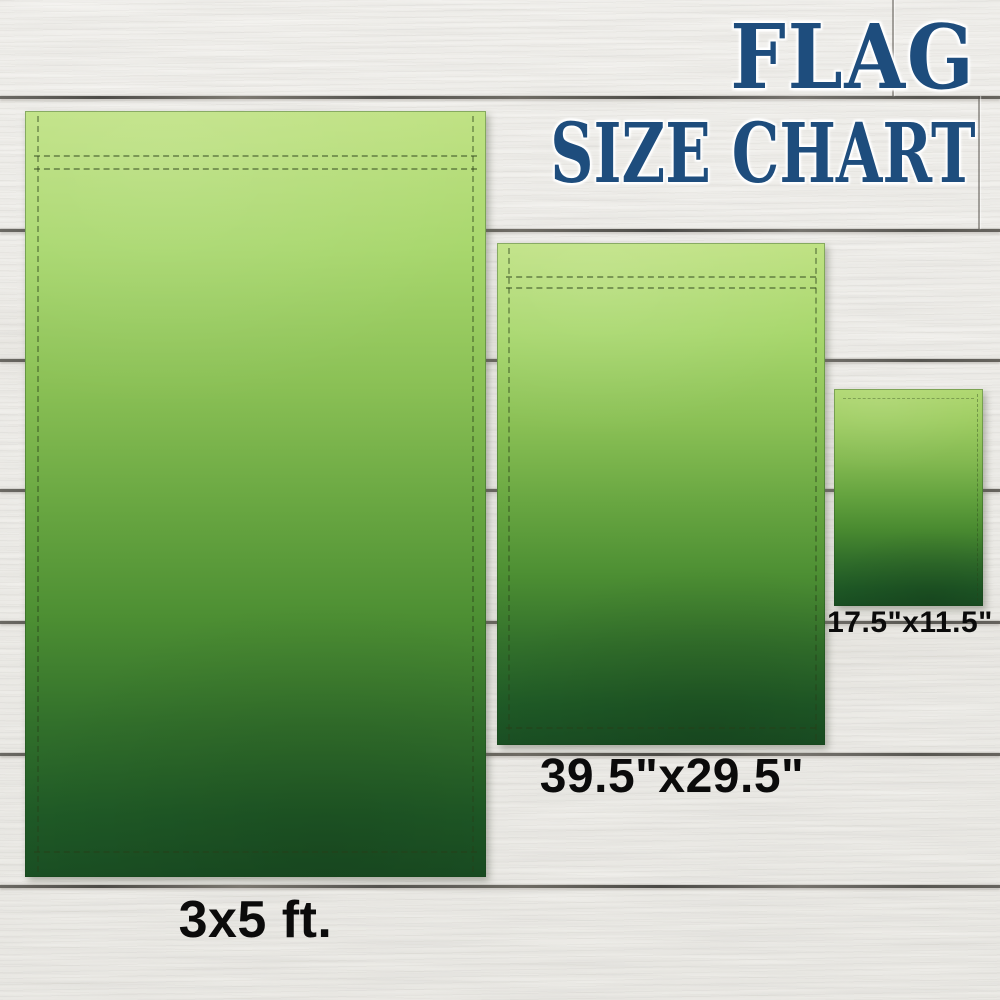 This screenshot has height=1000, width=1000. What do you see at coordinates (910, 622) in the screenshot?
I see `flag-small-size-label: 17.5"x11.5"` at bounding box center [910, 622].